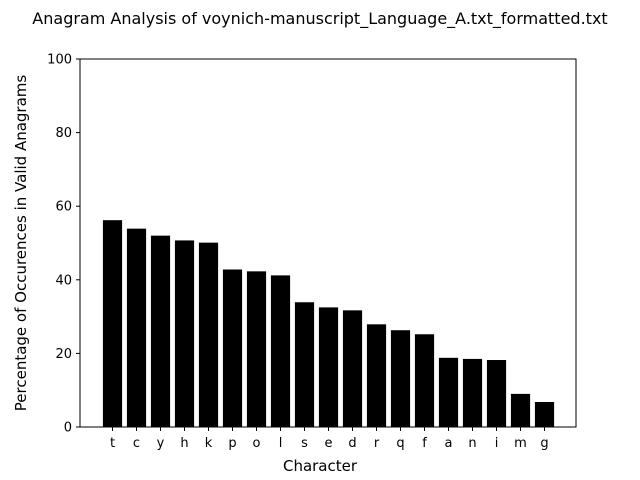 The width and height of the screenshot is (640, 480). What do you see at coordinates (209, 443) in the screenshot?
I see `x-tick-label-k: k` at bounding box center [209, 443].